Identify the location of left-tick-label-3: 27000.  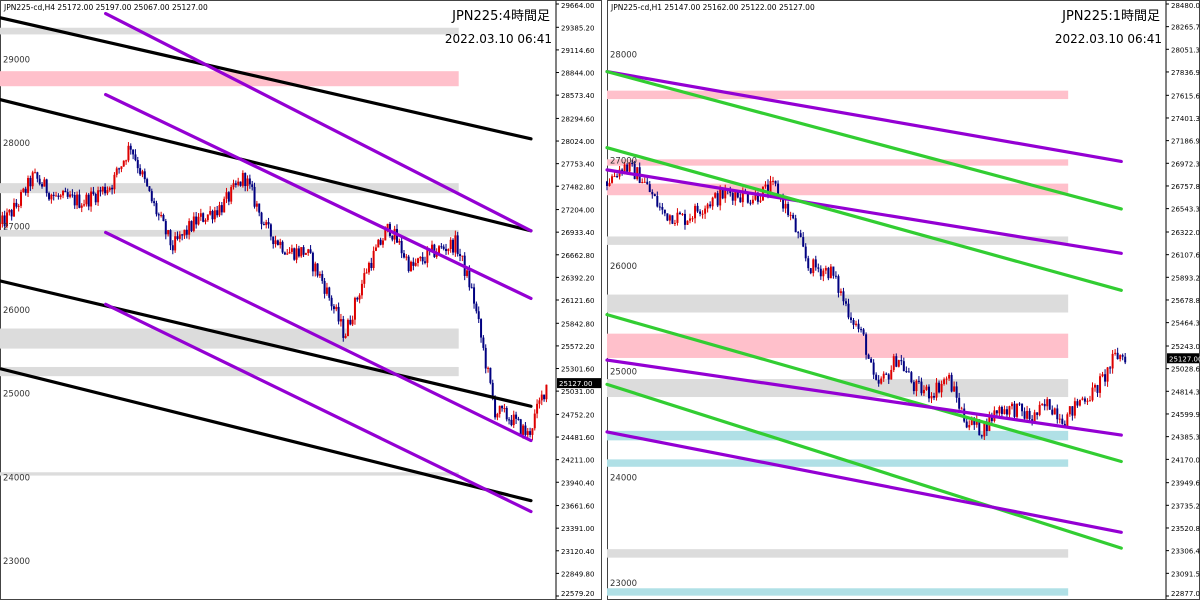
(16, 228).